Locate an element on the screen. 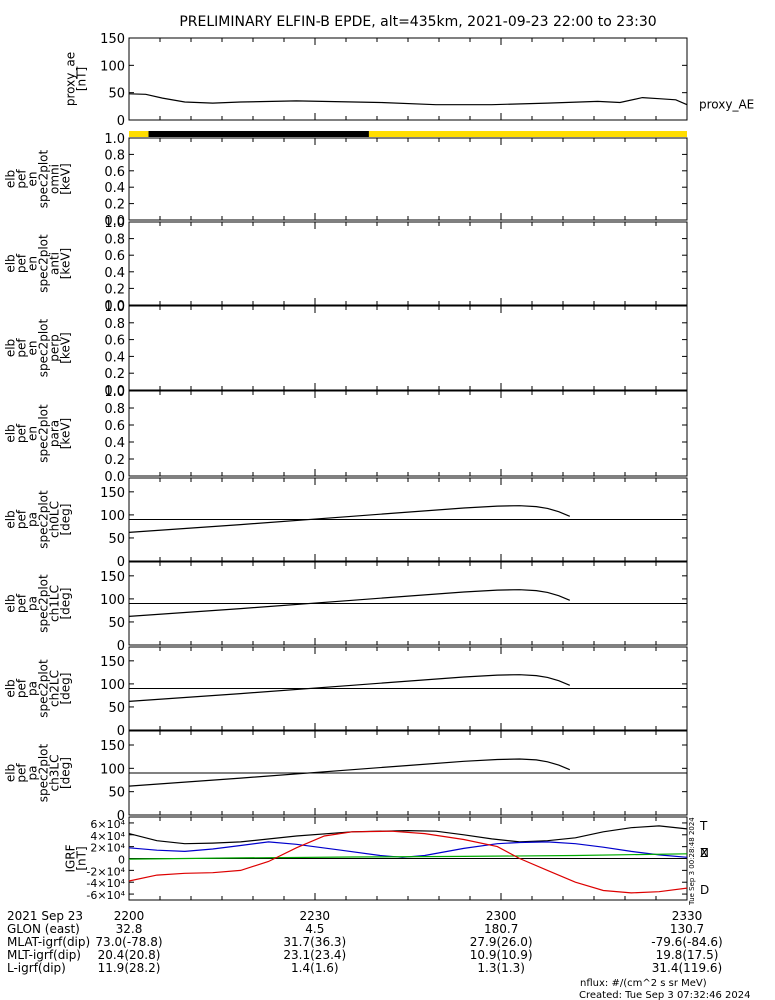 Image resolution: width=775 pixels, height=1000 pixels. tick-value: 27.9(26.0) is located at coordinates (501, 942).